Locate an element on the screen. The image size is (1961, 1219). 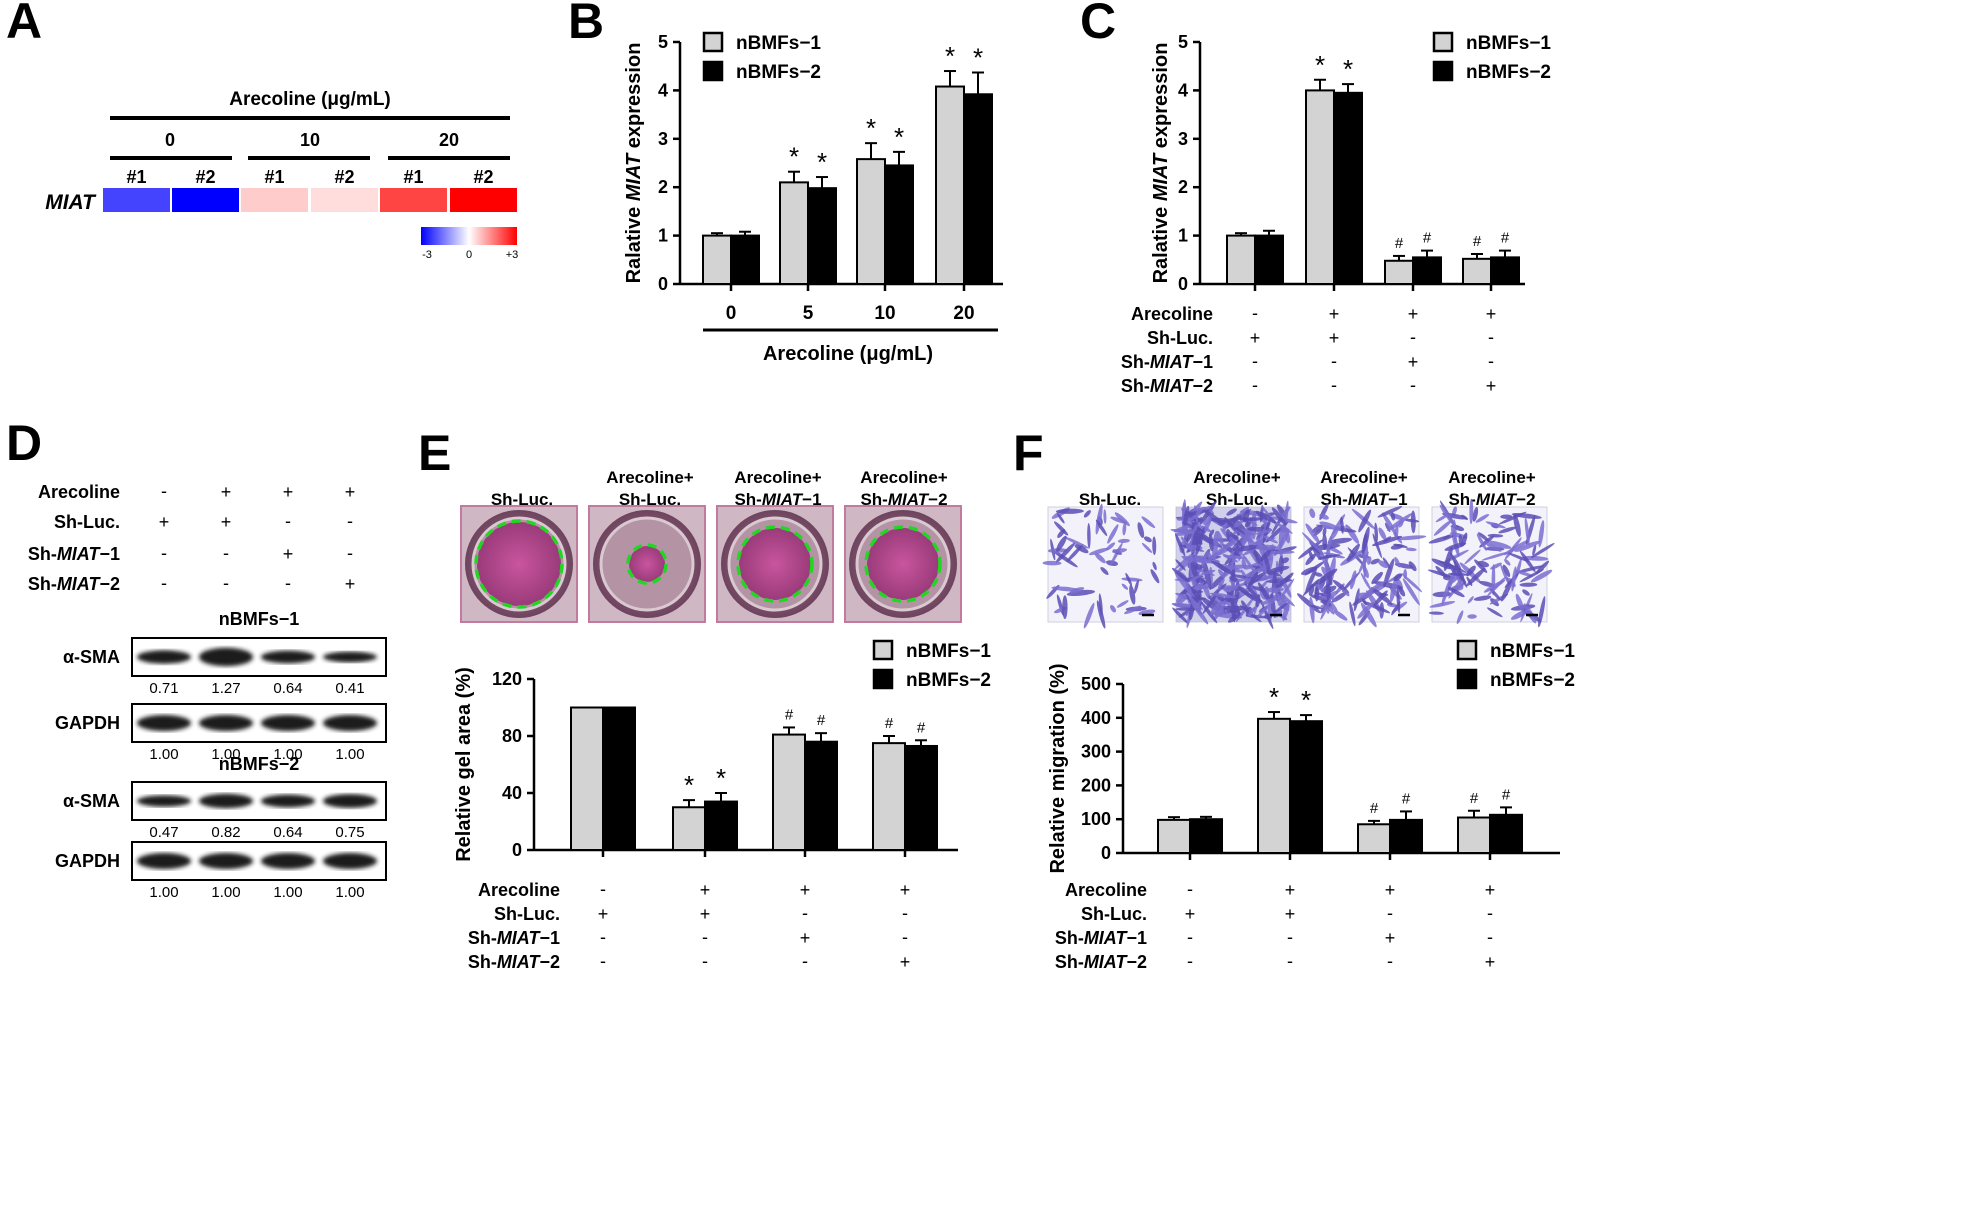
gel-boundary-dash is located at coordinates (775, 564).